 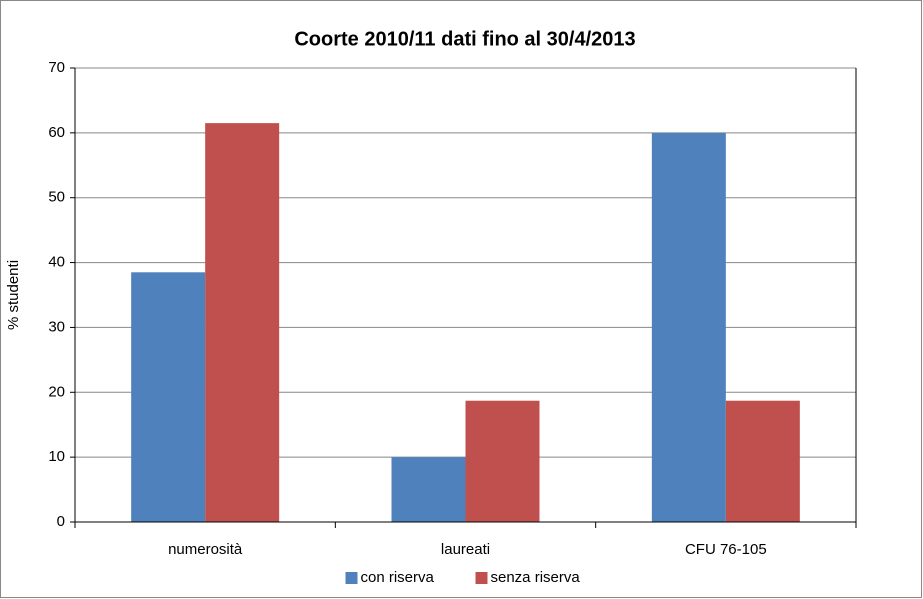 I want to click on legend-label: senza riserva, so click(x=536, y=577).